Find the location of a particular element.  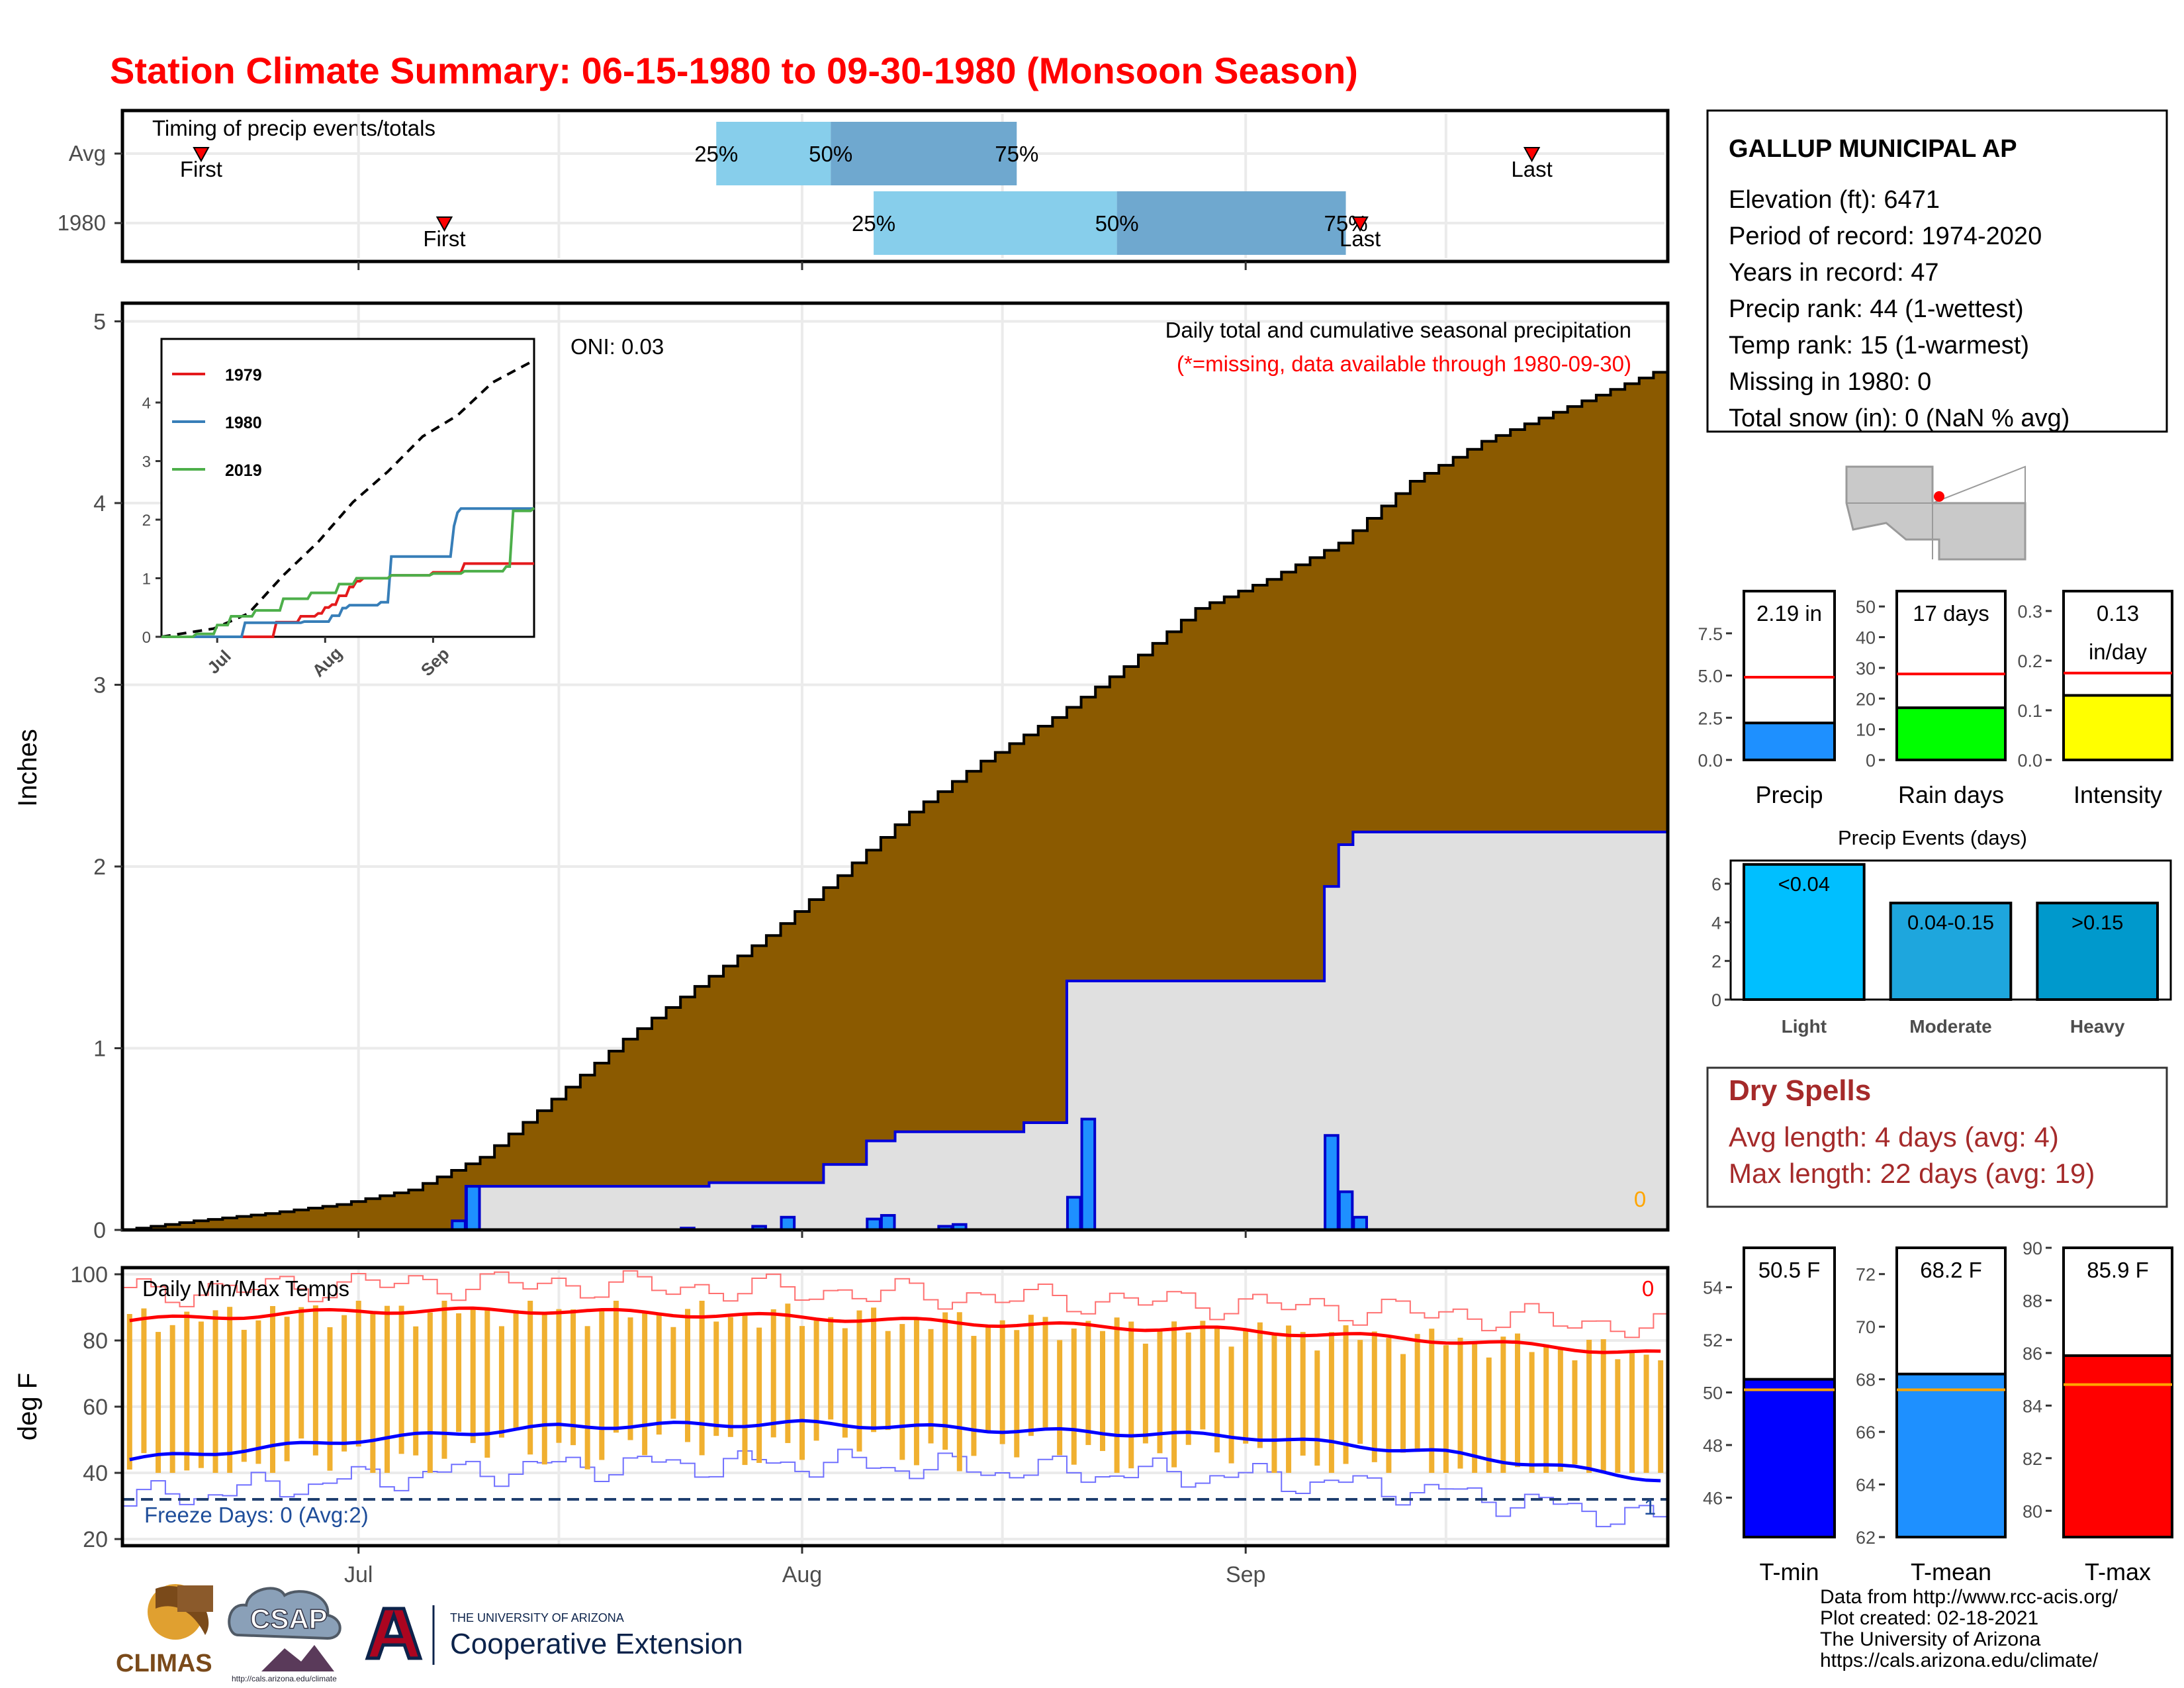

events-y-tick-label-0: 0 is located at coordinates (1716, 1000).